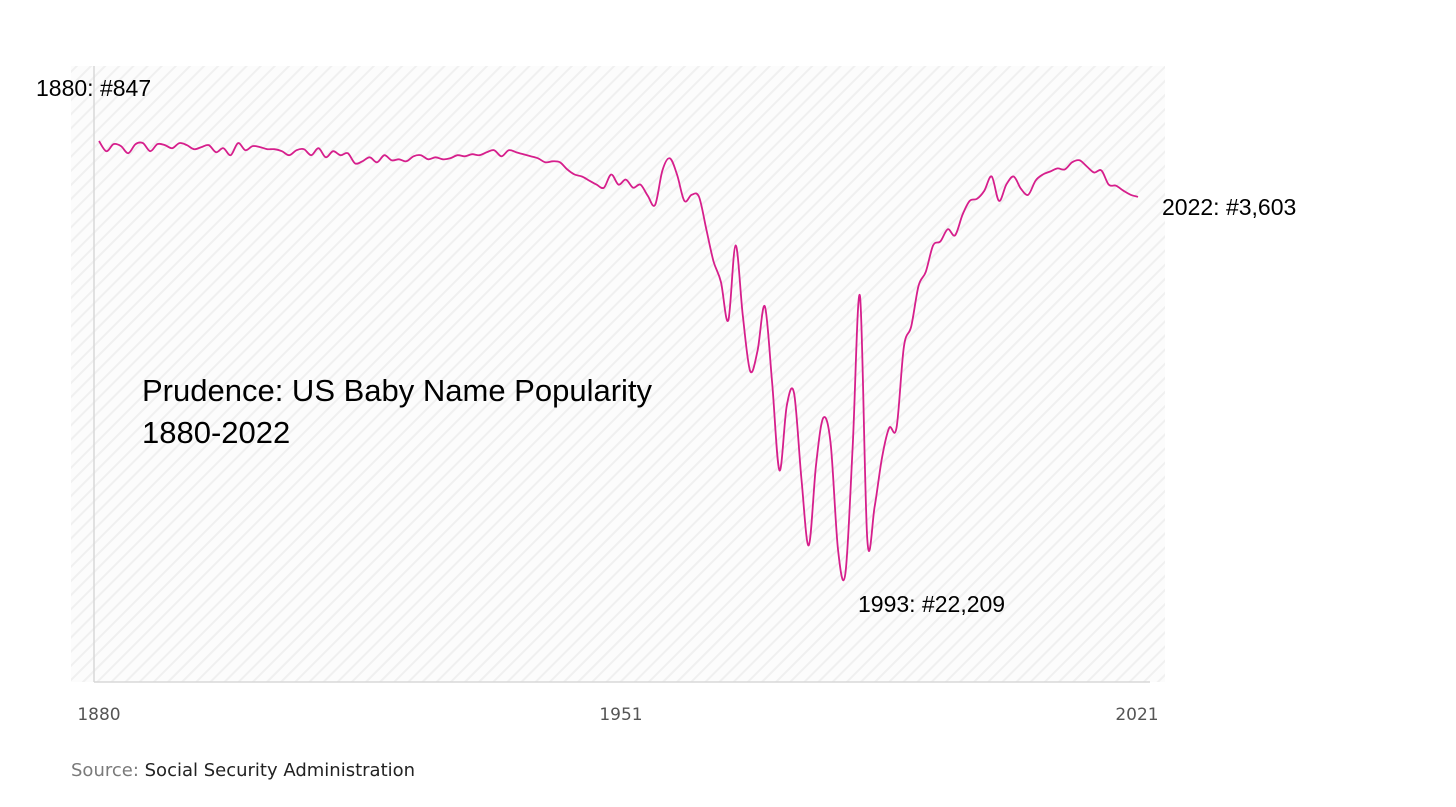 The width and height of the screenshot is (1456, 807). What do you see at coordinates (216, 432) in the screenshot?
I see `chart-subtitle: 1880-2022` at bounding box center [216, 432].